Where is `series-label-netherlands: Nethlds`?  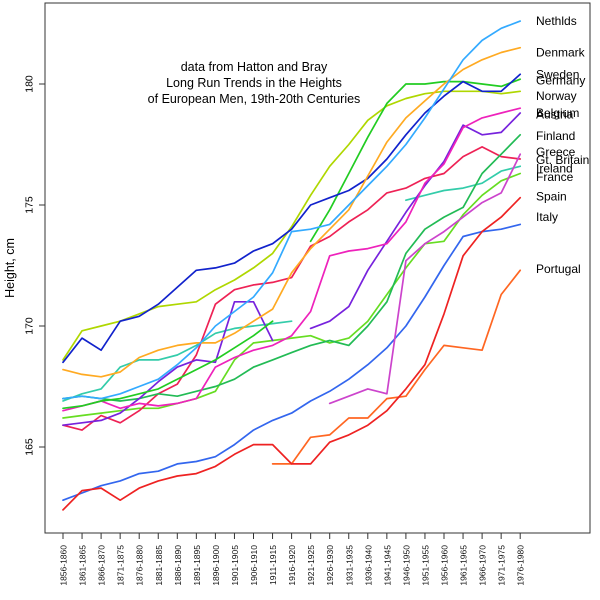
series-label-netherlands: Nethlds is located at coordinates (556, 21).